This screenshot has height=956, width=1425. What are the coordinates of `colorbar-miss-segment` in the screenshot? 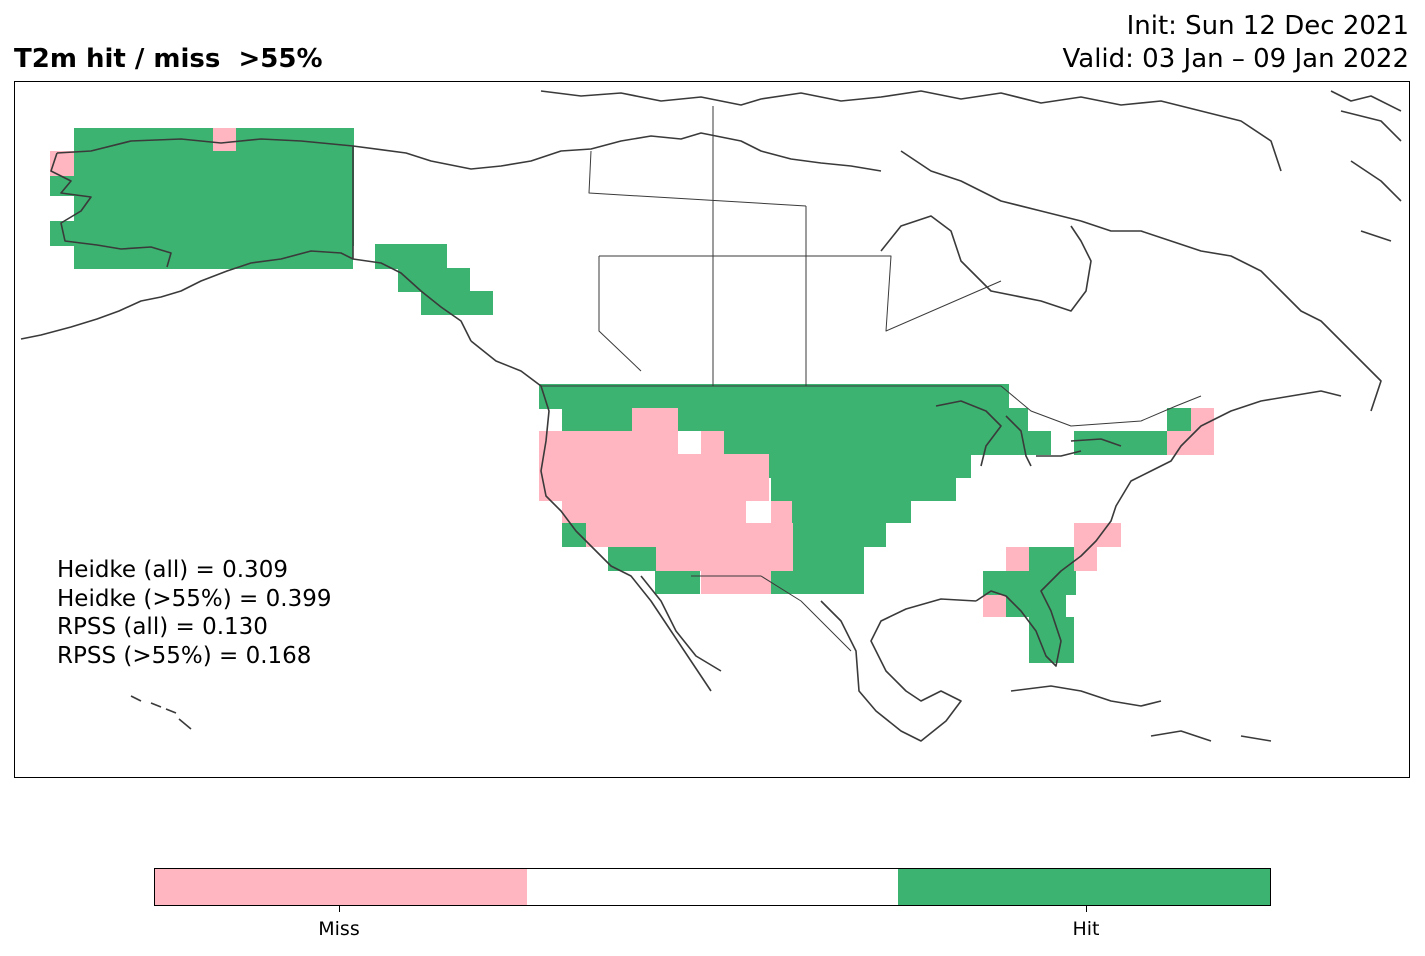 It's located at (341, 887).